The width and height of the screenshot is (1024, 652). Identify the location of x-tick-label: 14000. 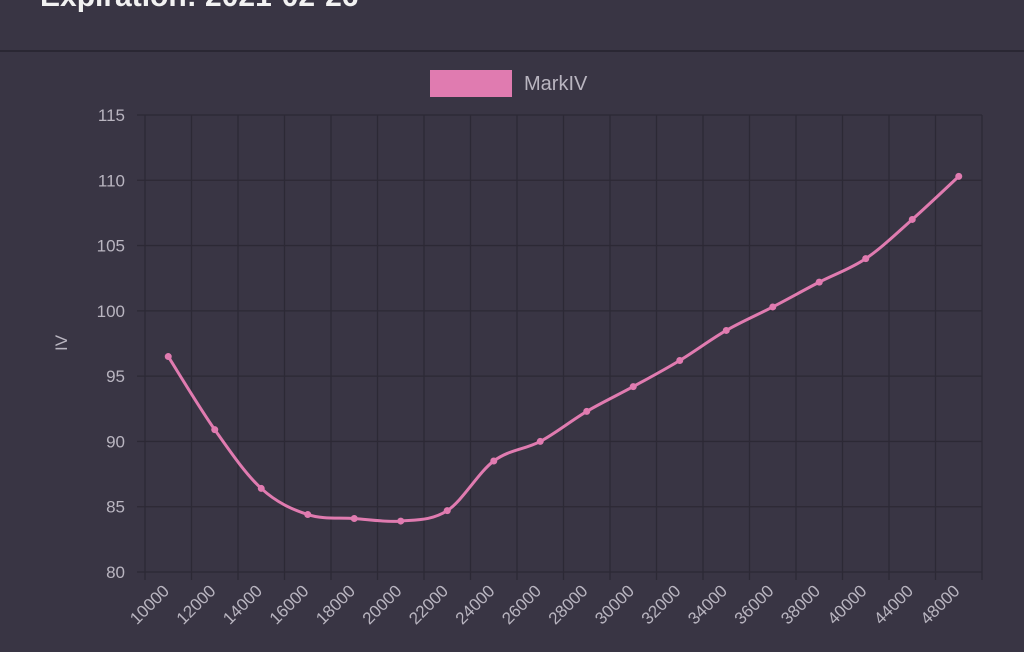
(242, 604).